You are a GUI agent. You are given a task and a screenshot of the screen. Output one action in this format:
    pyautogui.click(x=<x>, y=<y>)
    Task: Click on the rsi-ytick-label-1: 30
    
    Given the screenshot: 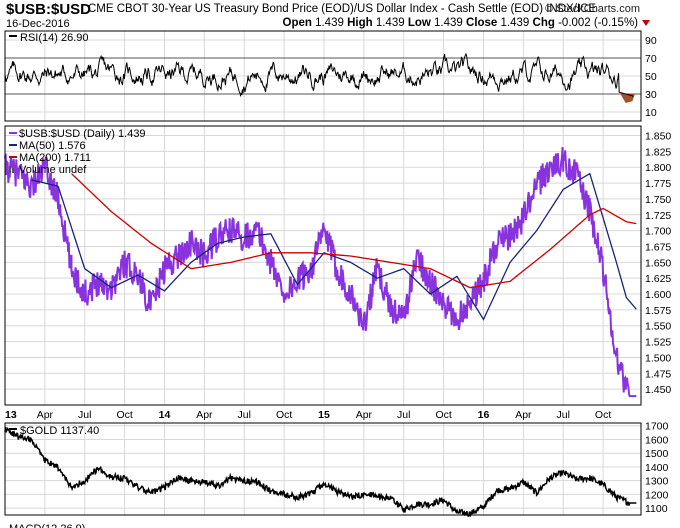 What is the action you would take?
    pyautogui.click(x=651, y=95)
    